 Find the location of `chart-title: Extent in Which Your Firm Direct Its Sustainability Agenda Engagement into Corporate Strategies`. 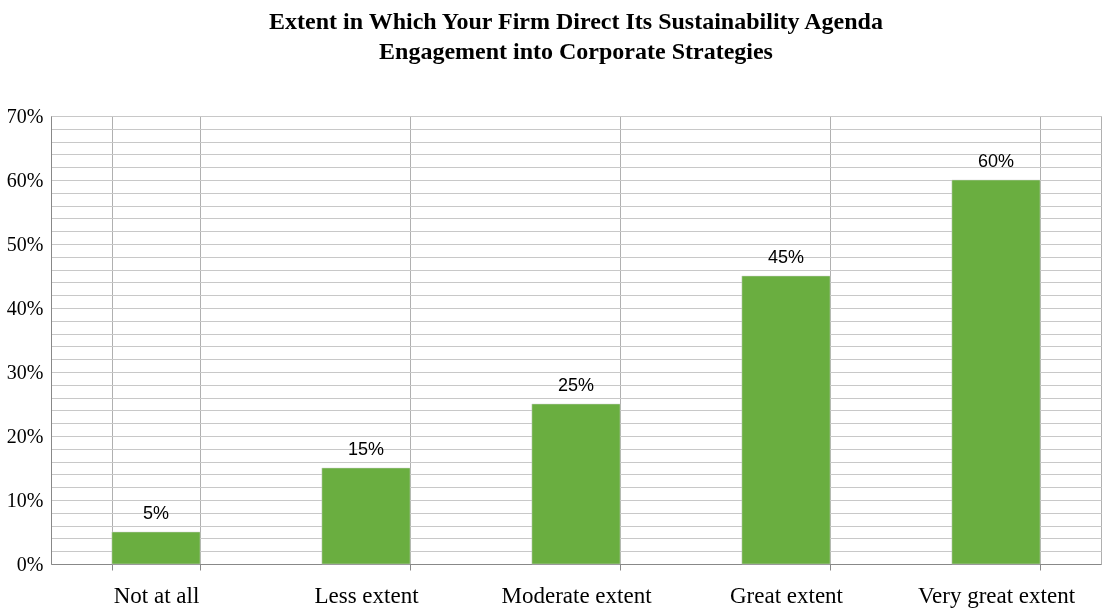

chart-title: Extent in Which Your Firm Direct Its Sustainability Agenda Engagement into Corporate Strategies is located at coordinates (576, 36).